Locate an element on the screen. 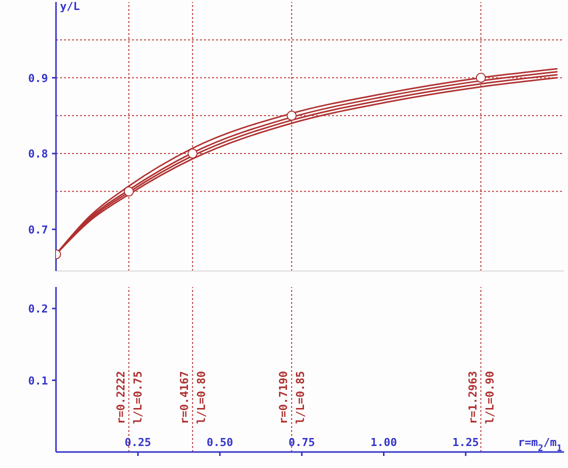  y-tick-label: 0.7 is located at coordinates (38, 229).